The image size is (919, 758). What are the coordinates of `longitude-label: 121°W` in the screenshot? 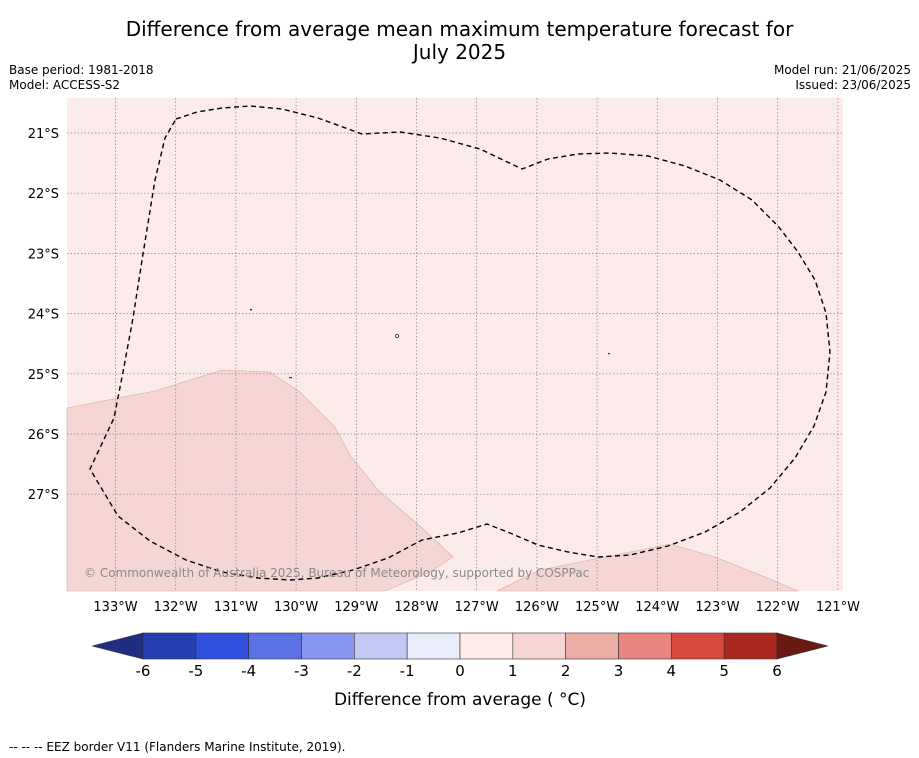 It's located at (838, 607).